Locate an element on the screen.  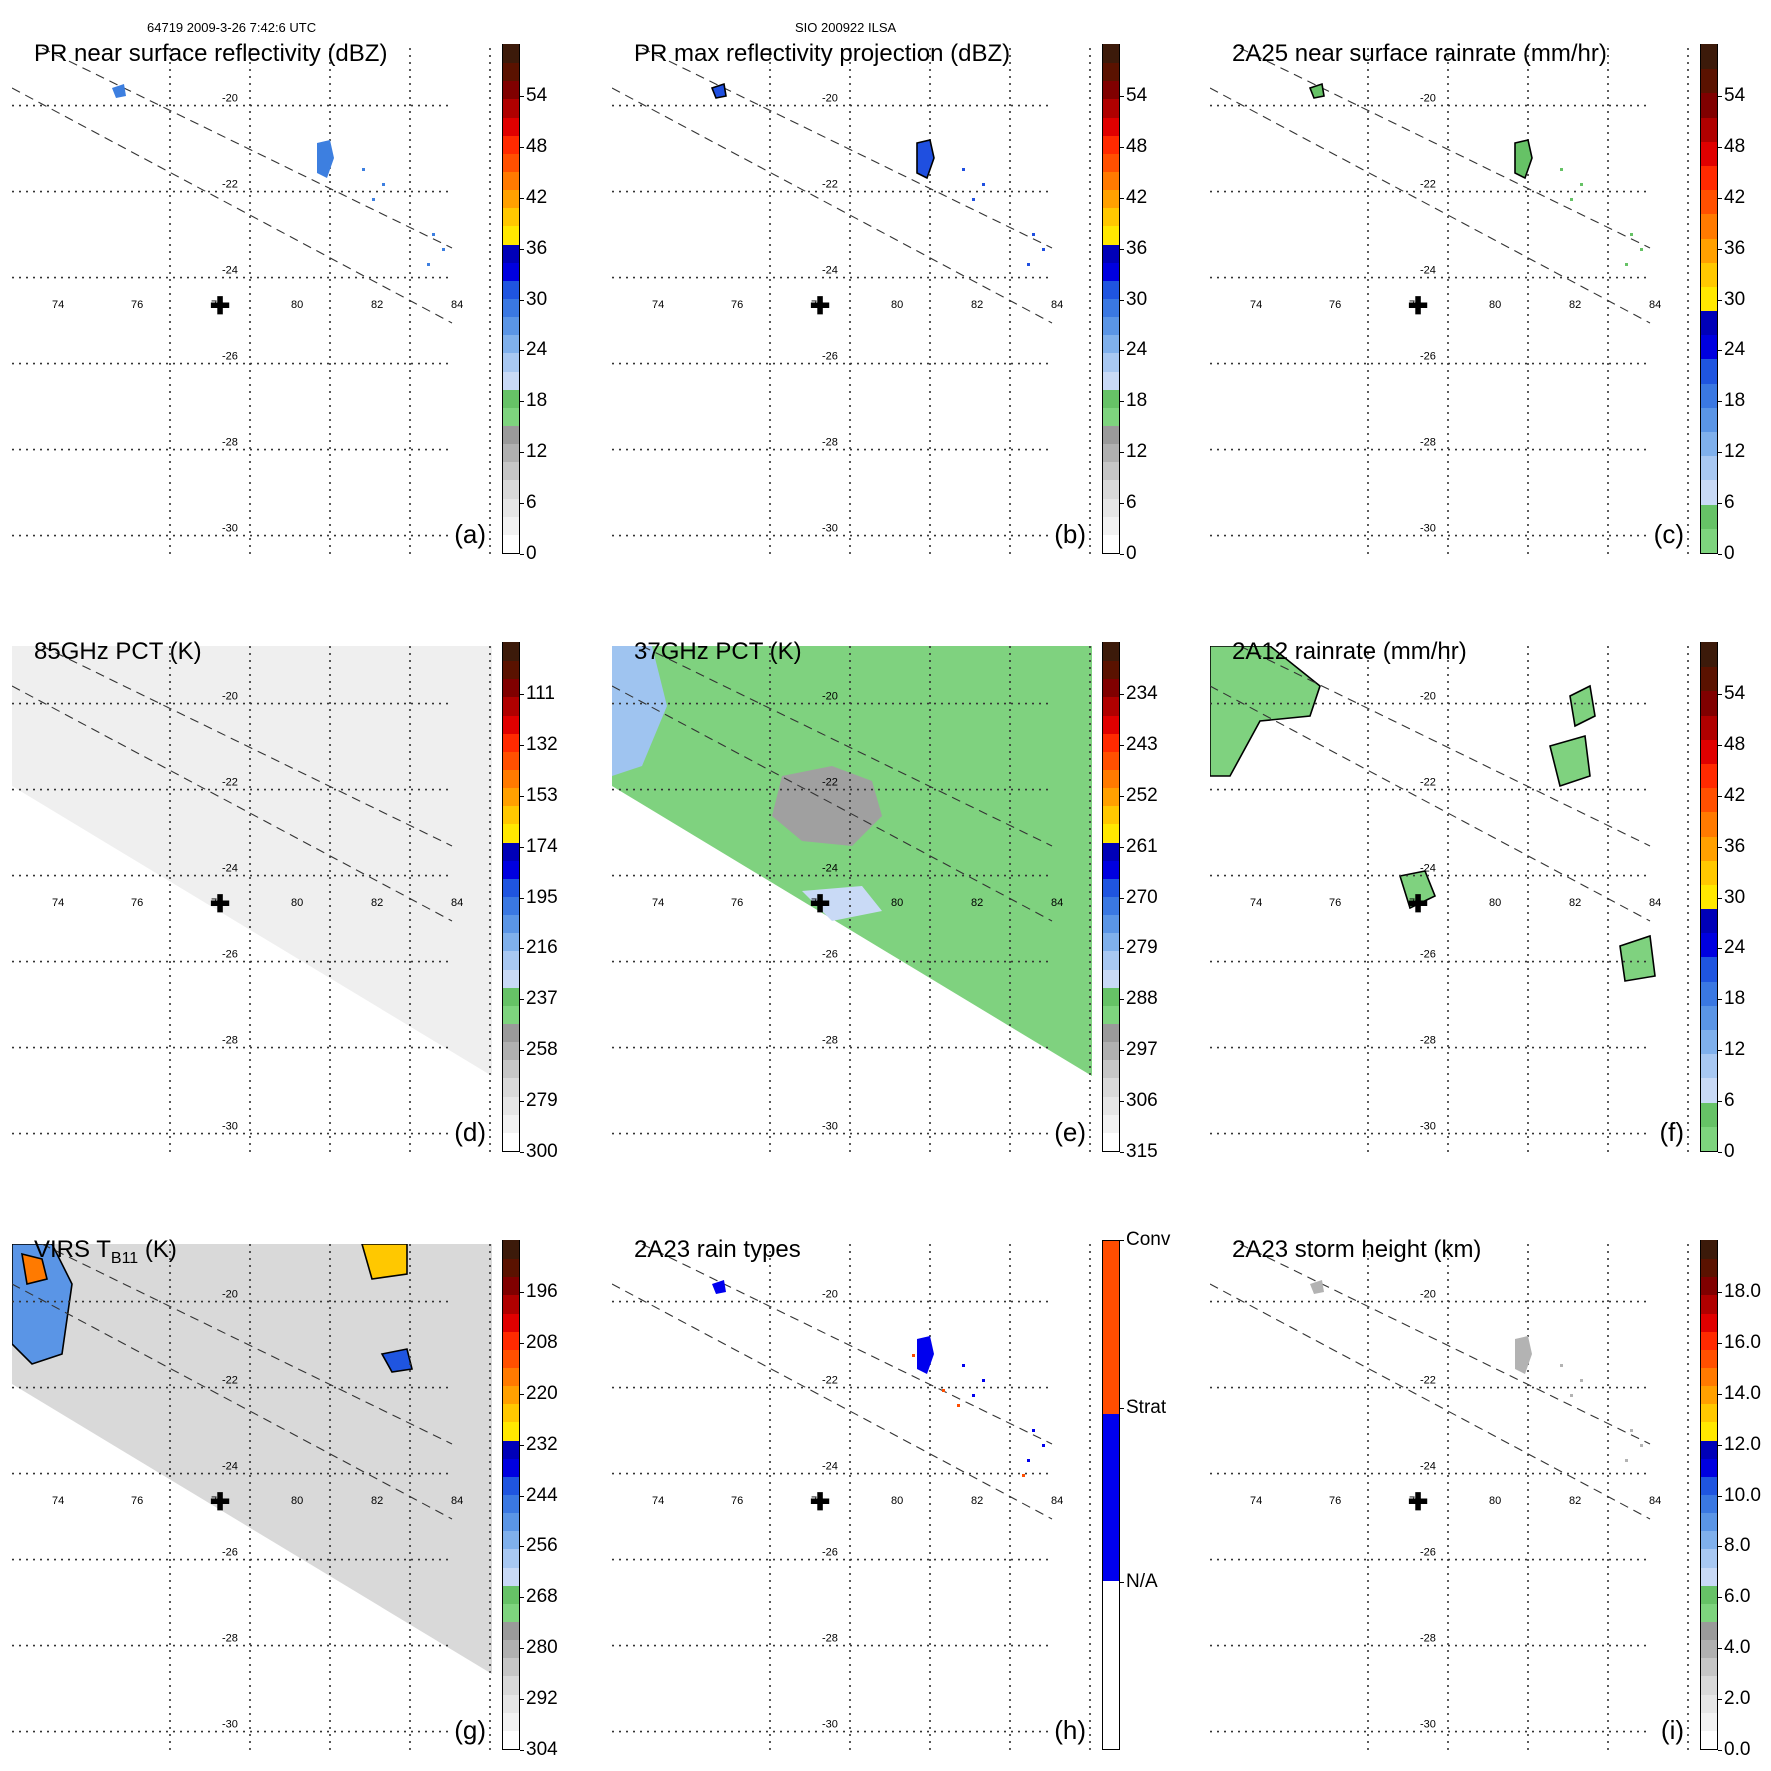
lat-tick-label: -26 is located at coordinates (230, 1553).